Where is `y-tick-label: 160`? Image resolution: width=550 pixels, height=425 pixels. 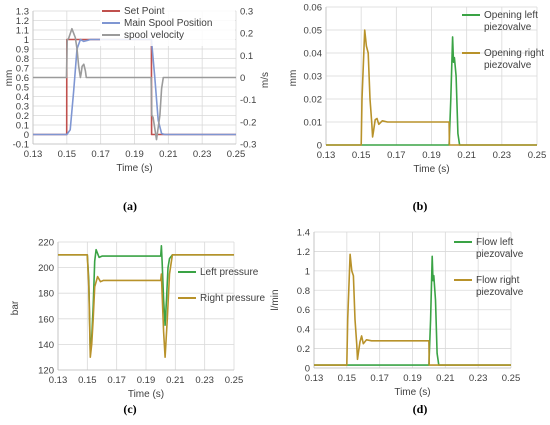
y-tick-label: 160 is located at coordinates (46, 319).